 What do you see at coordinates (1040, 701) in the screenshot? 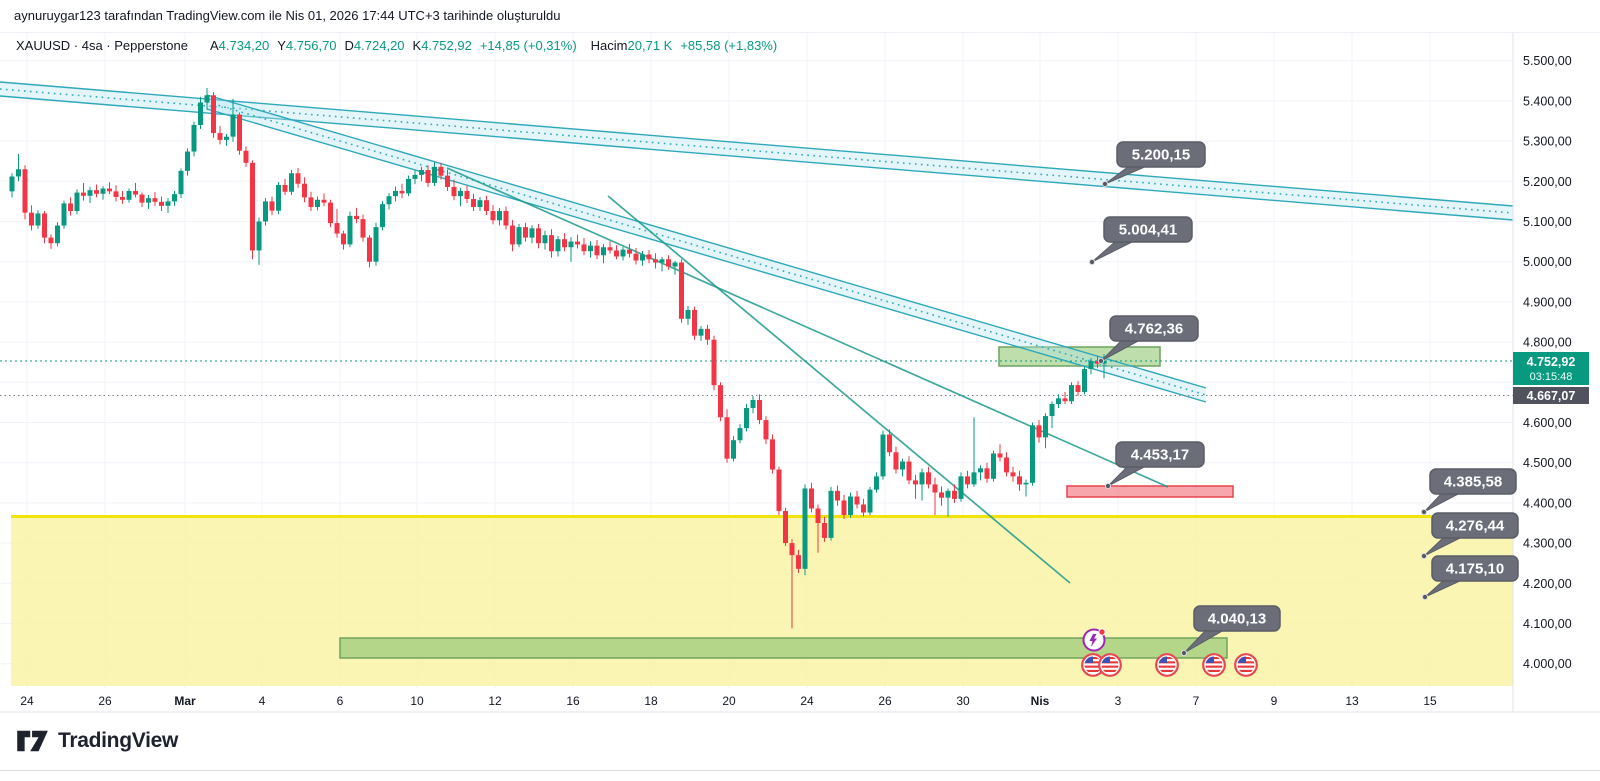
I see `time-axis-label: Nis` at bounding box center [1040, 701].